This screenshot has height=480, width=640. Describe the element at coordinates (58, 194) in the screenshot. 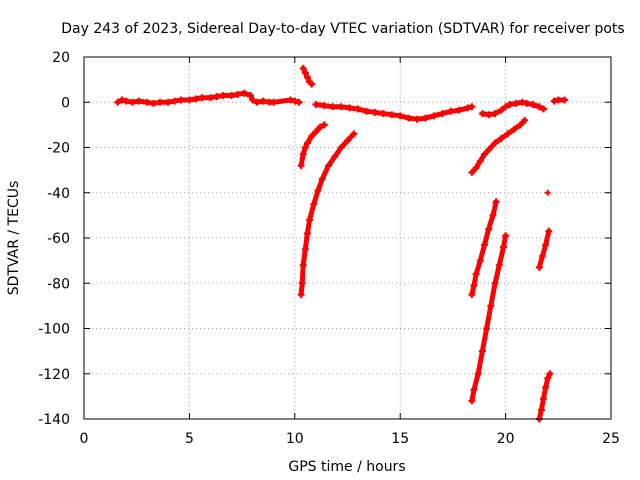

I see `y-tick-label: -40` at that location.